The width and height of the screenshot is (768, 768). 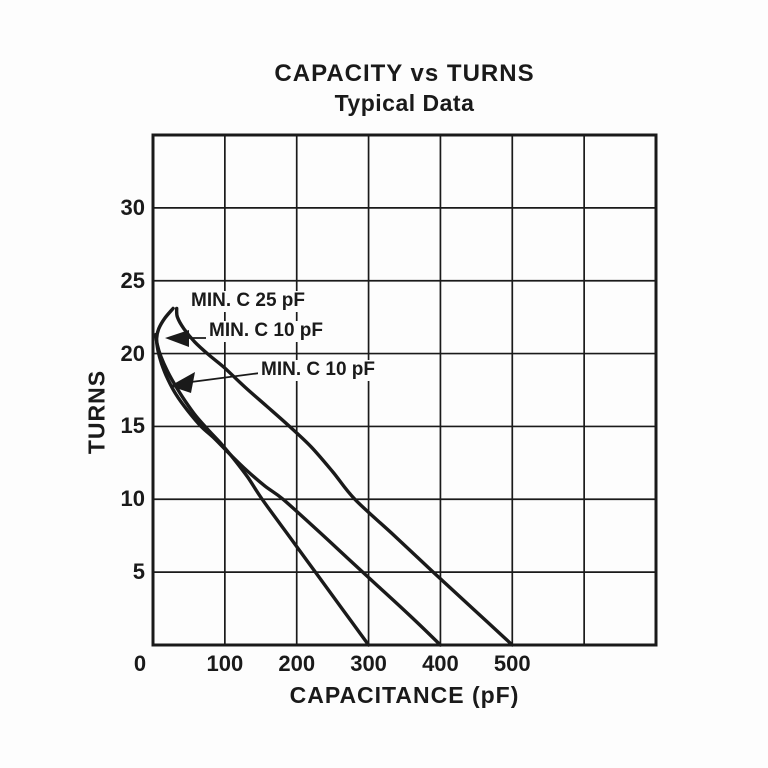 I want to click on curve-label-min-c-25pf: MIN. C 25 pF, so click(x=248, y=301).